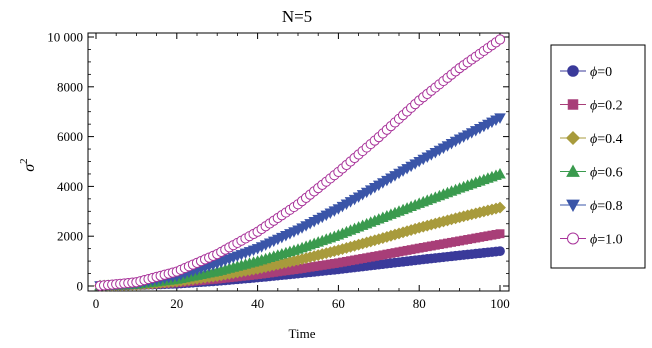  Describe the element at coordinates (586, 72) in the screenshot. I see `legend-item: ϕ=0` at that location.